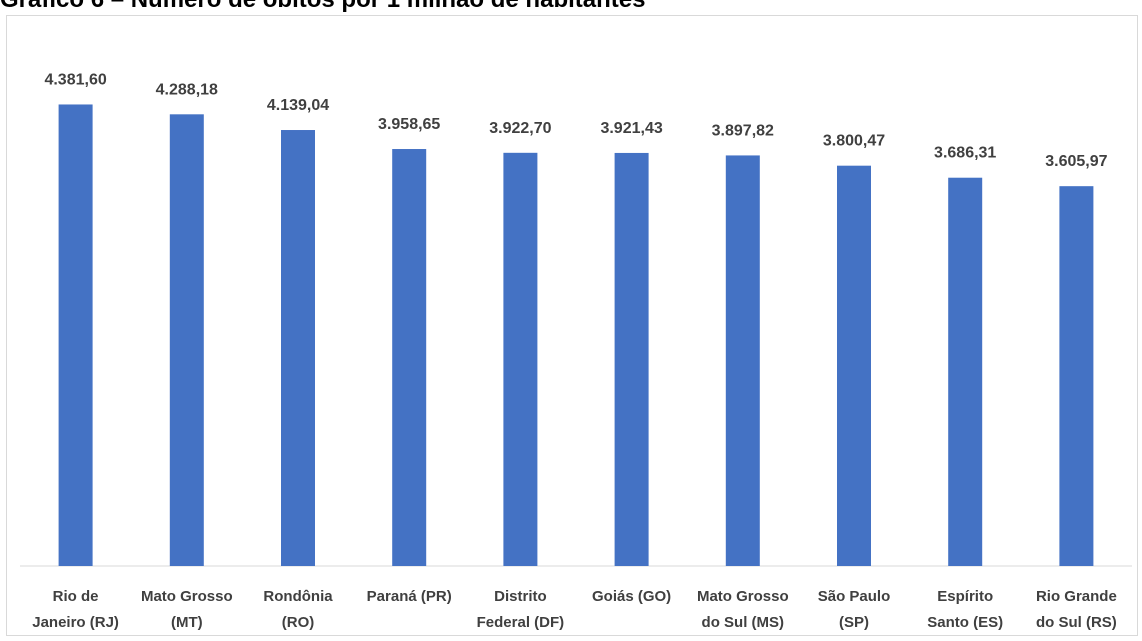  Describe the element at coordinates (75, 79) in the screenshot. I see `data-label: 4.381,60` at that location.